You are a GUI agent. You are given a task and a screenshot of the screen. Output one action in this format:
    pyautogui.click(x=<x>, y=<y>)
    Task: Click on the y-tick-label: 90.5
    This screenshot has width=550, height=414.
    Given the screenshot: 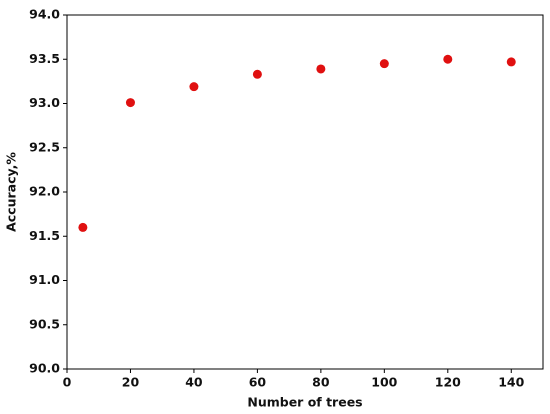 What is the action you would take?
    pyautogui.click(x=44, y=323)
    